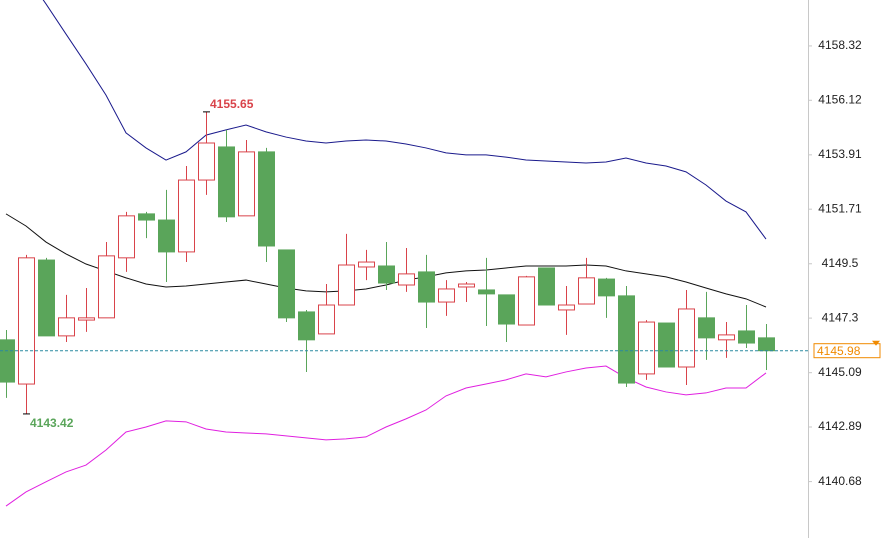 This screenshot has width=882, height=538. I want to click on y-tick-label: 4142.89, so click(840, 426).